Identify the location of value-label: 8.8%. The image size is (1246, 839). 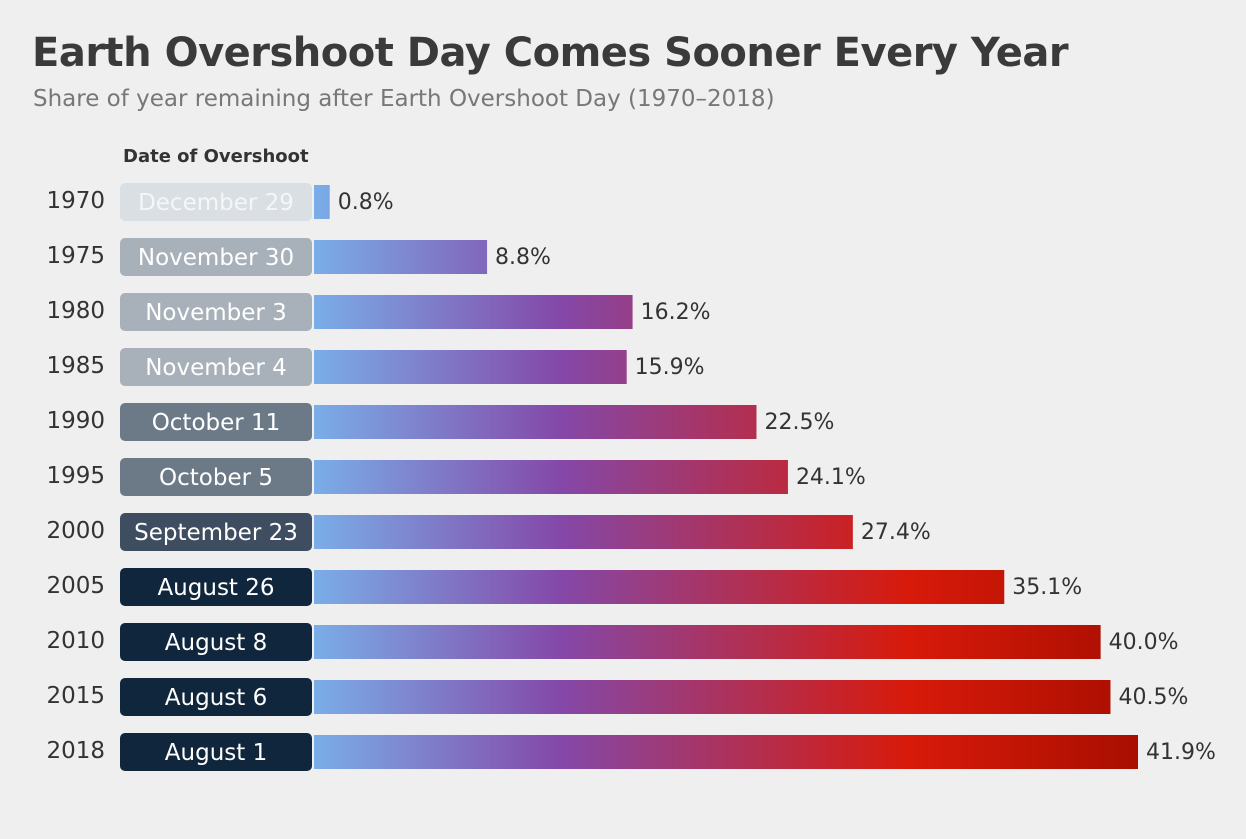
(523, 257).